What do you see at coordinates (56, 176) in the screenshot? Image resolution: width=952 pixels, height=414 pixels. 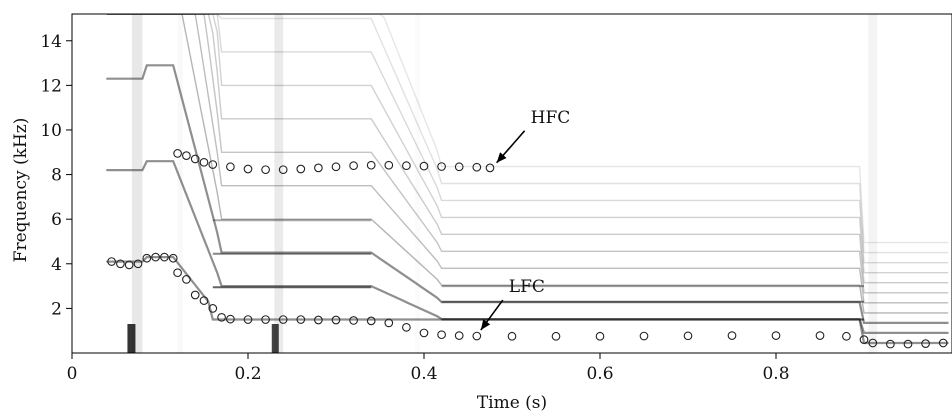 I see `y-tick-label: 8` at bounding box center [56, 176].